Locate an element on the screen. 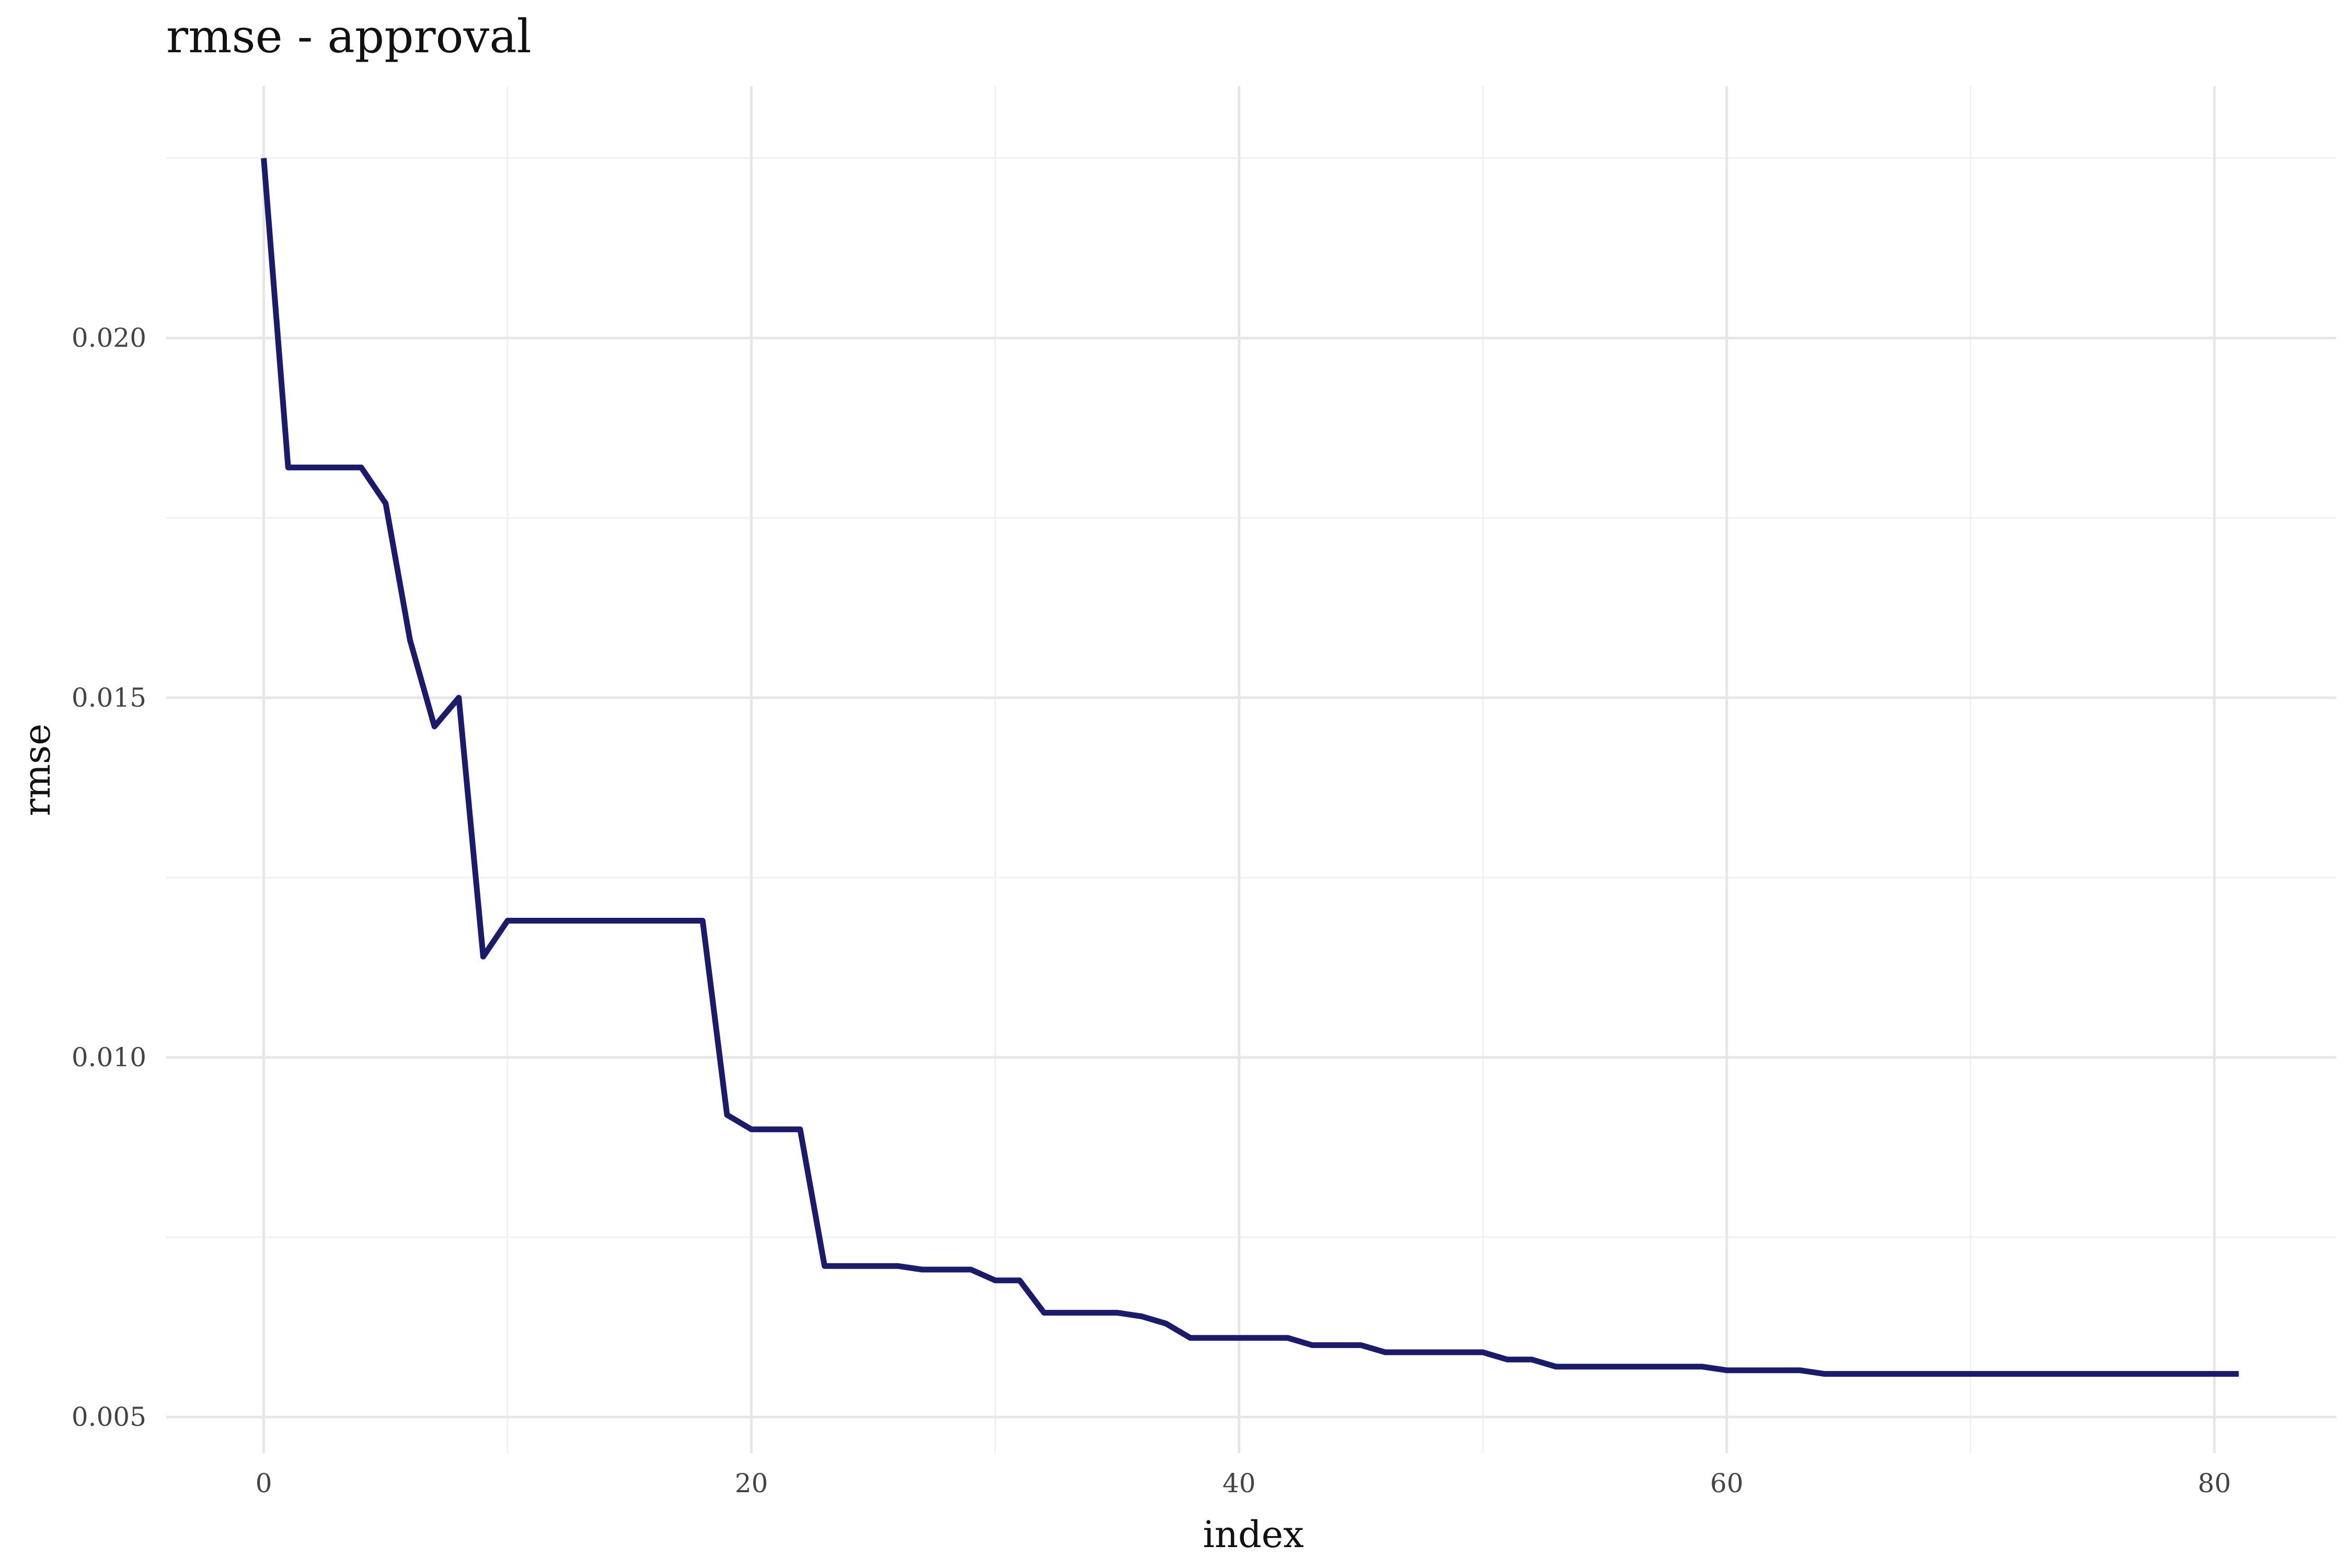 This screenshot has width=2352, height=1568. y-tick-labels: 0.005 0.010 0.015 0.020 is located at coordinates (109, 877).